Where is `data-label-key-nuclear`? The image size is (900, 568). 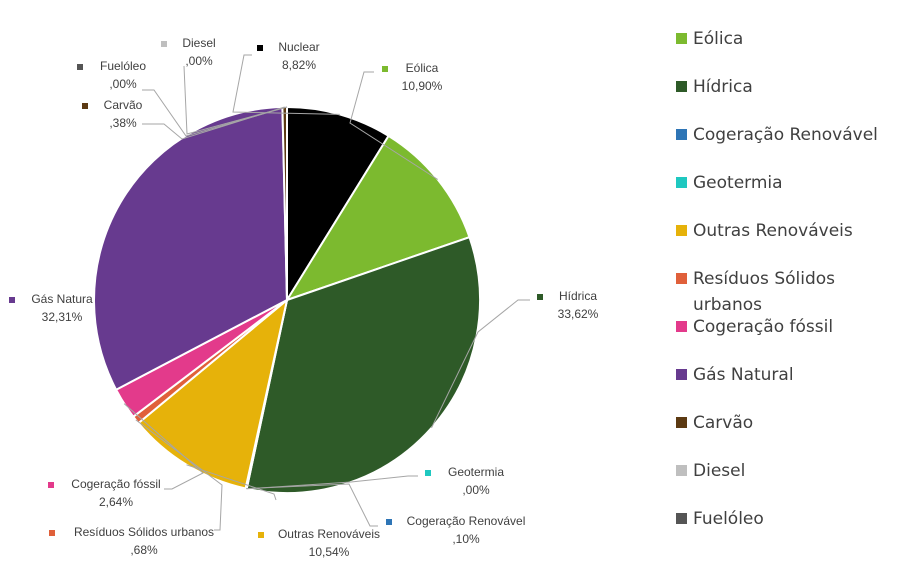 data-label-key-nuclear is located at coordinates (260, 48).